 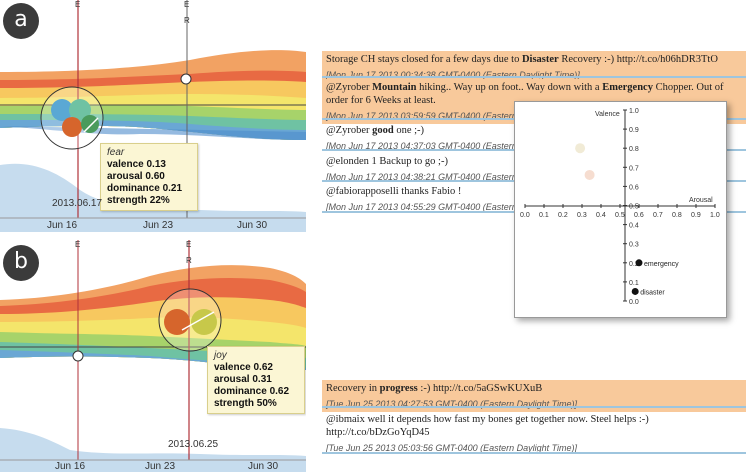 I want to click on y-tick-label: 0.5, so click(x=634, y=207).